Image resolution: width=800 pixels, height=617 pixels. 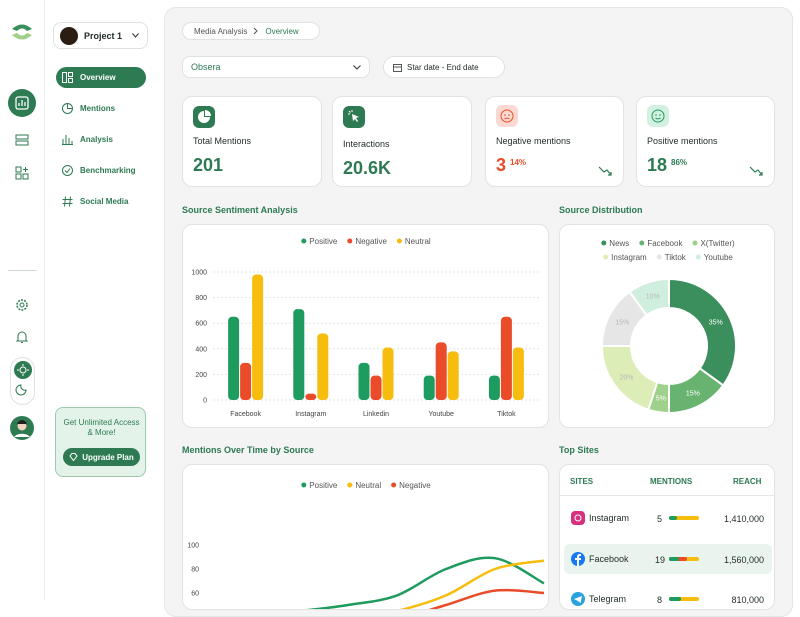 What do you see at coordinates (609, 518) in the screenshot?
I see `site-name: Instagram` at bounding box center [609, 518].